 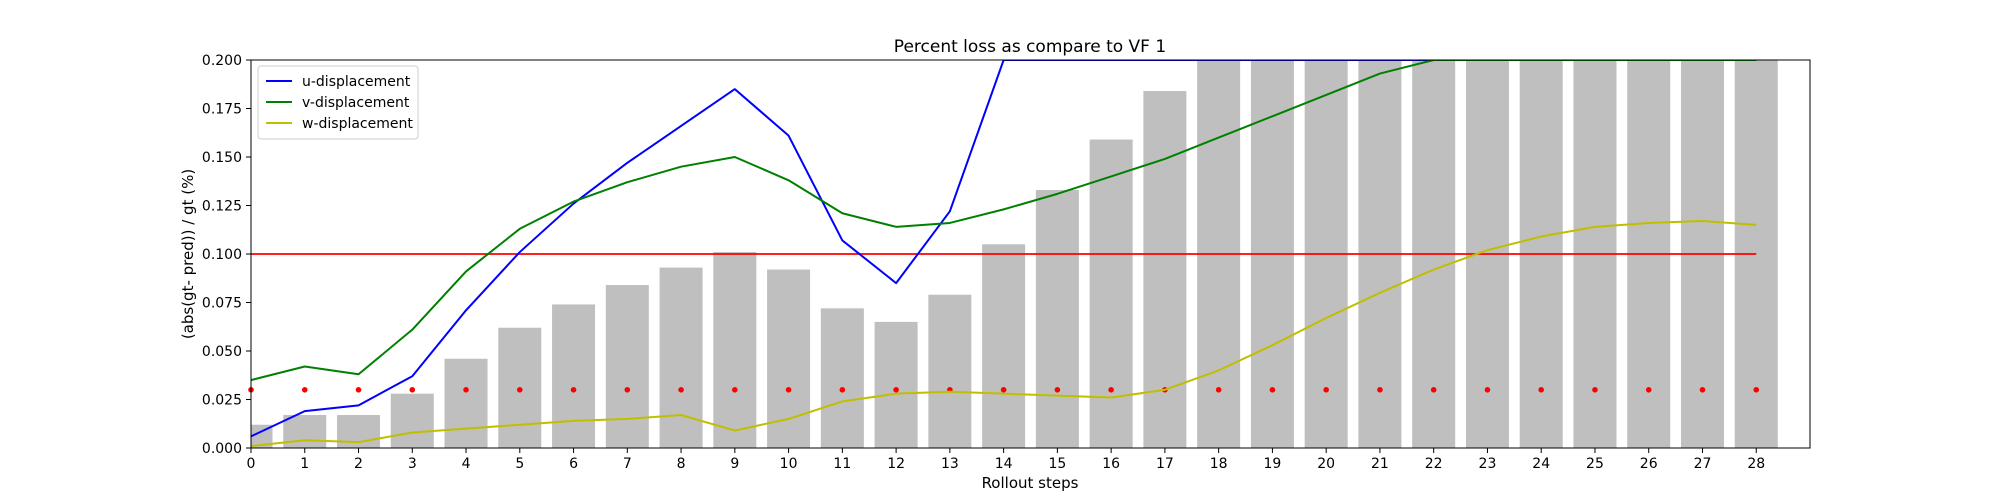 I want to click on x-tick-label-11: 11, so click(x=842, y=464).